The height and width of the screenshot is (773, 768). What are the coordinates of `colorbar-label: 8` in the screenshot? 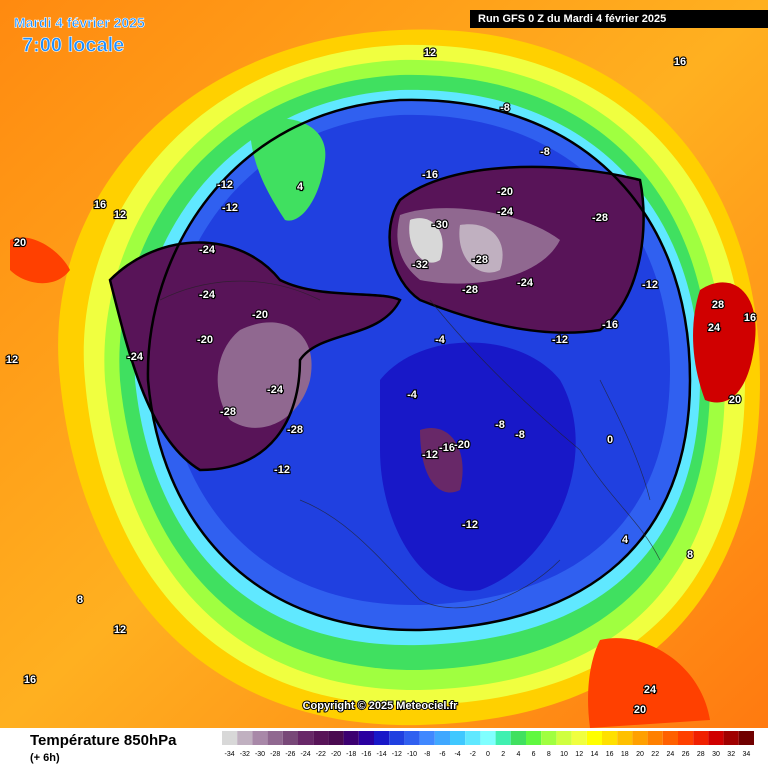 It's located at (549, 754).